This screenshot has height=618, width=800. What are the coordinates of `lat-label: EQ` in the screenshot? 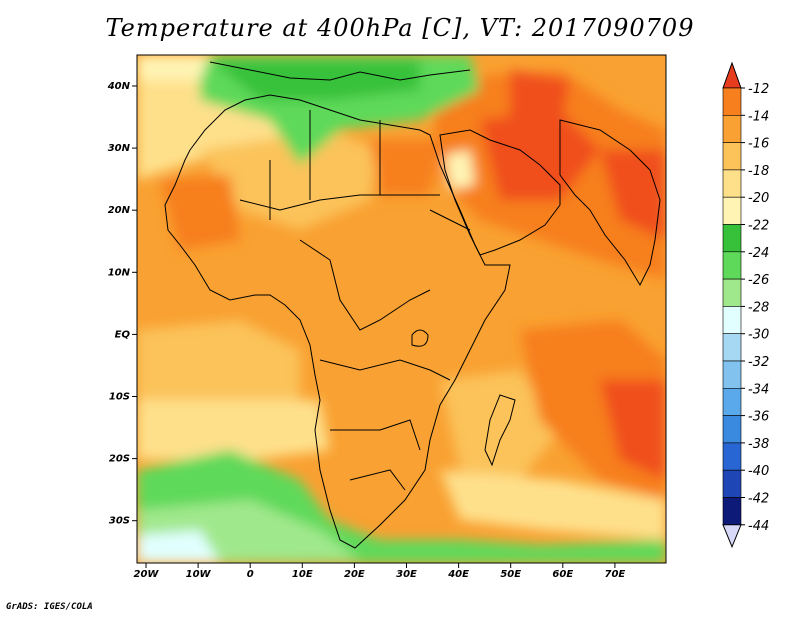 It's located at (123, 334).